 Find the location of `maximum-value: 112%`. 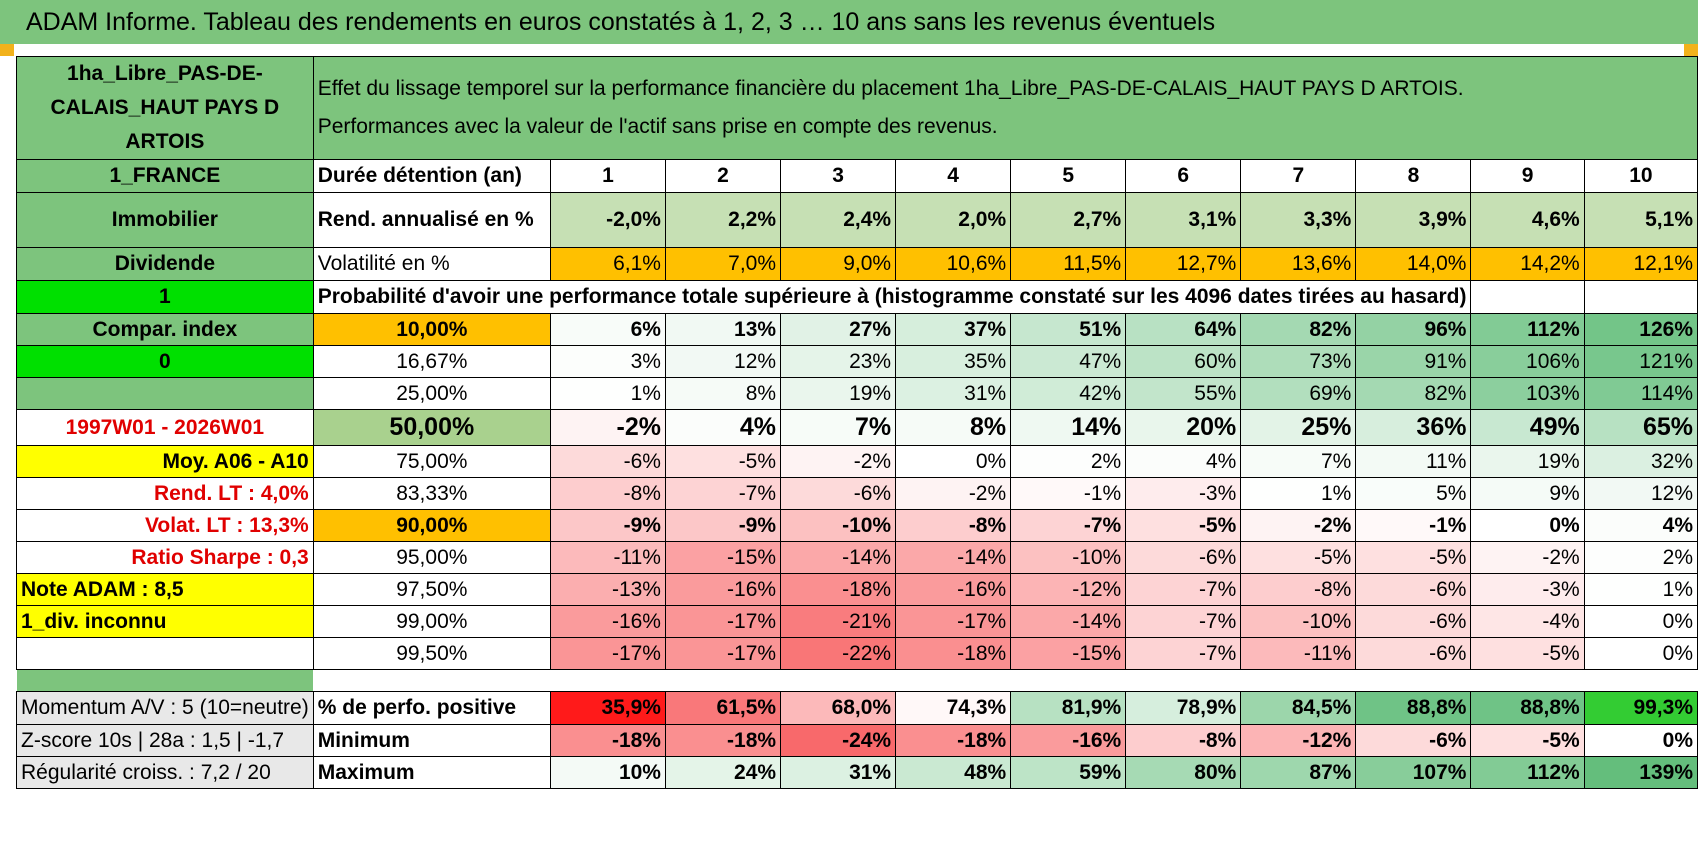

maximum-value: 112% is located at coordinates (1527, 772).